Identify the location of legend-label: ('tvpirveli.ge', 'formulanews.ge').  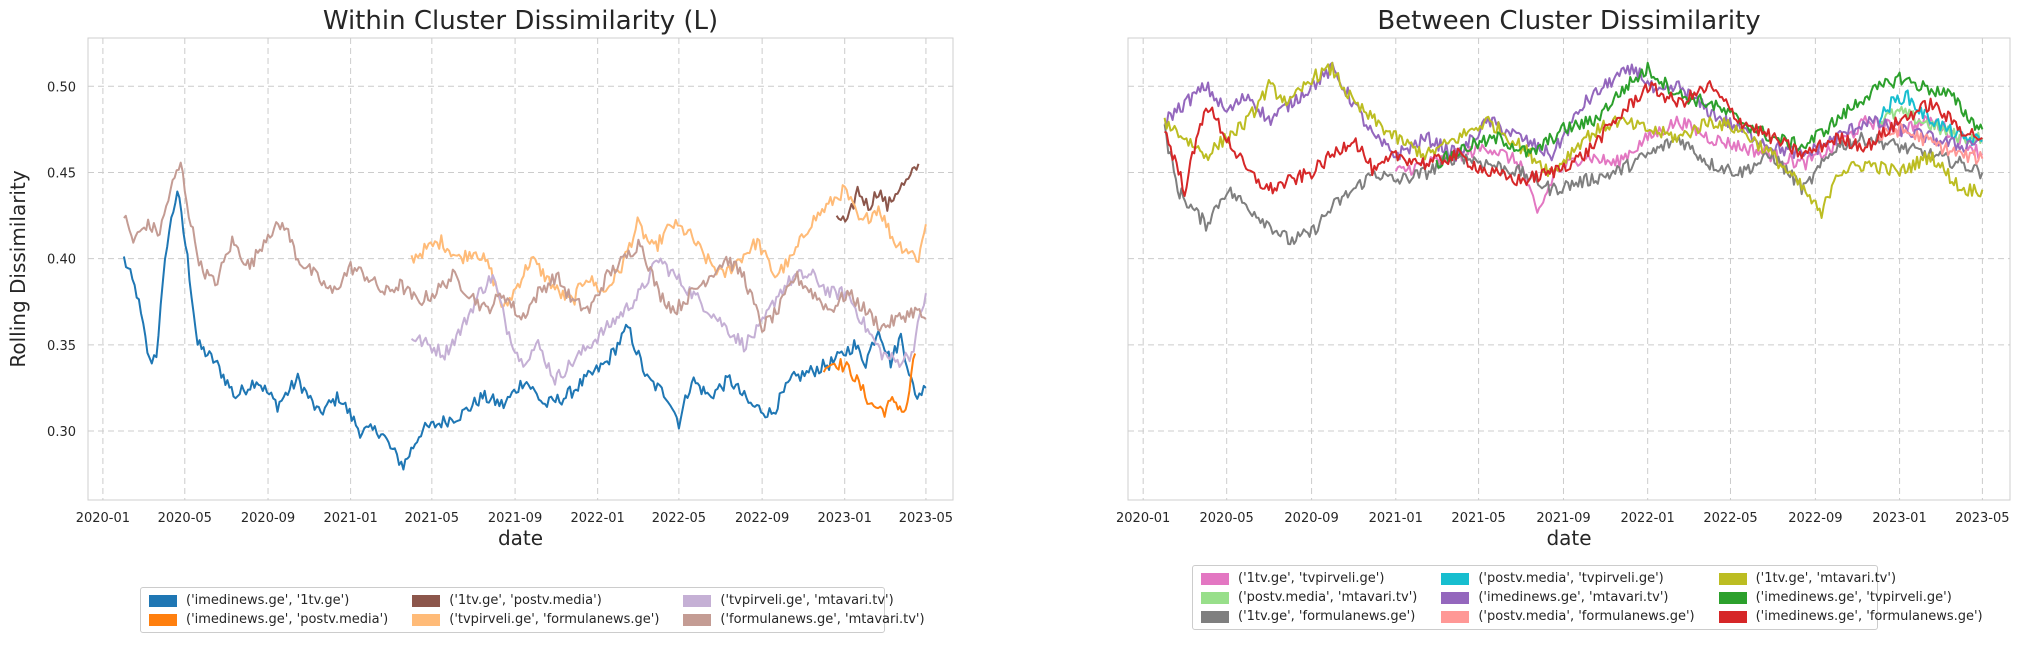
(554, 619).